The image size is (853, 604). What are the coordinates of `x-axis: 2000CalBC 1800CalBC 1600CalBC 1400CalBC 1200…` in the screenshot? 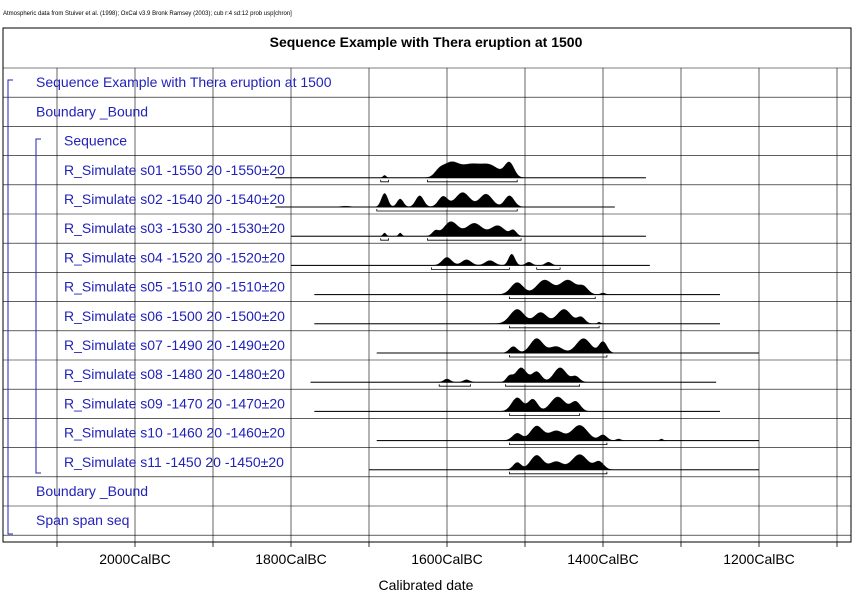 It's located at (447, 554).